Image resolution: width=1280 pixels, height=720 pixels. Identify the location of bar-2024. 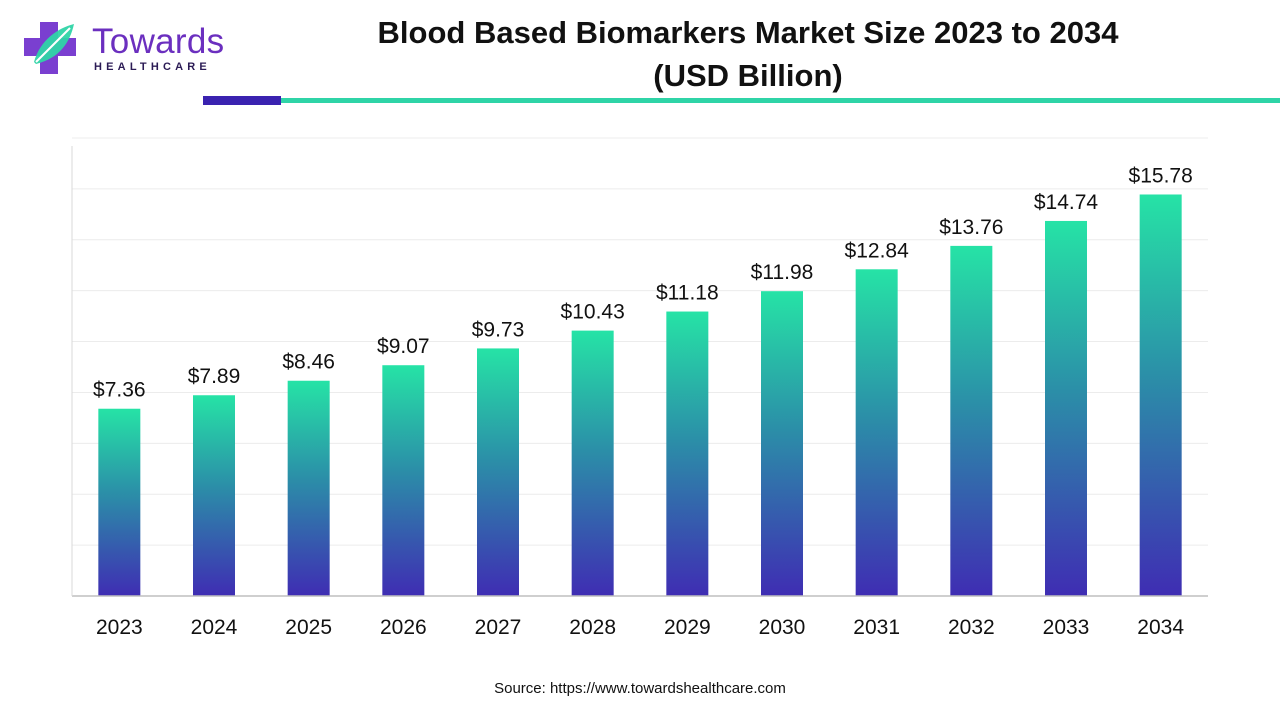
(214, 495).